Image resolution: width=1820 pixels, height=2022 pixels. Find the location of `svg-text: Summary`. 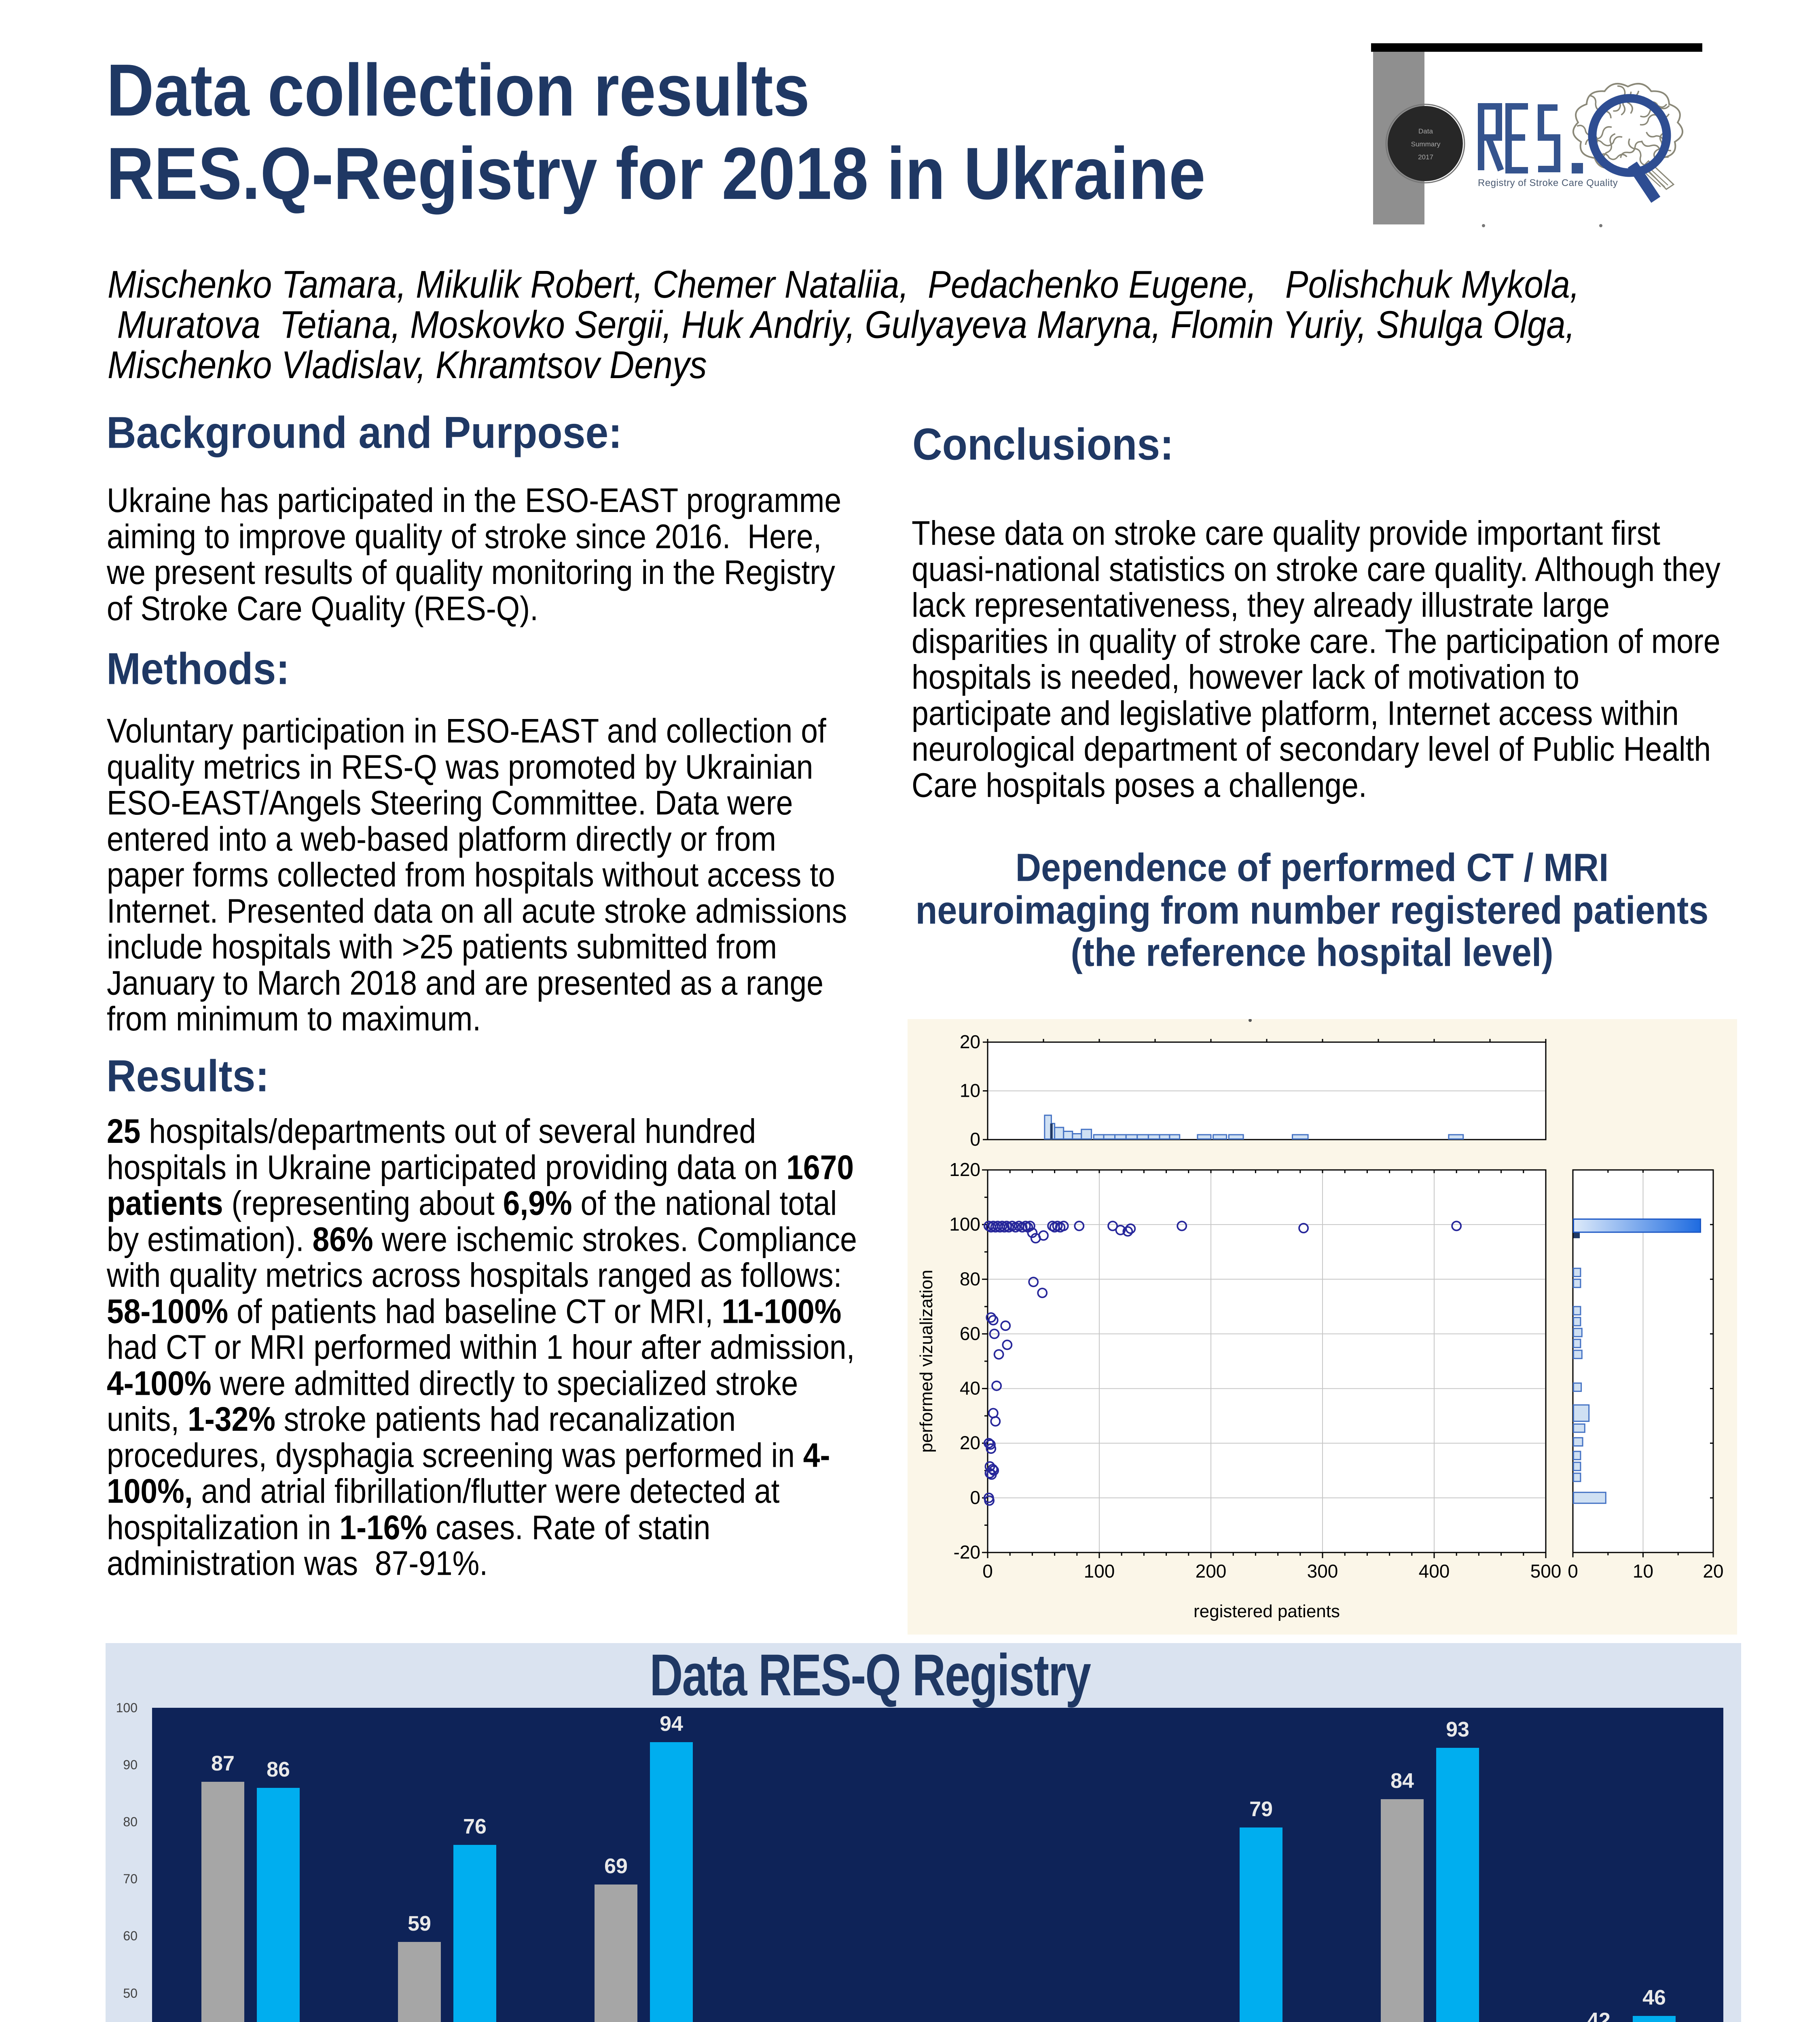

svg-text: Summary is located at coordinates (1426, 144).